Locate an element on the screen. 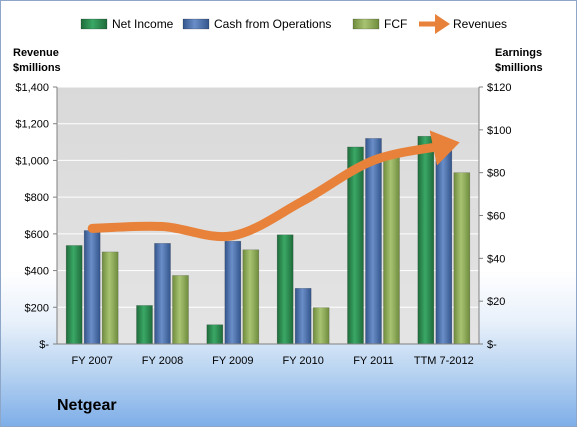 The width and height of the screenshot is (577, 427). right-tick-label: $20 is located at coordinates (496, 302).